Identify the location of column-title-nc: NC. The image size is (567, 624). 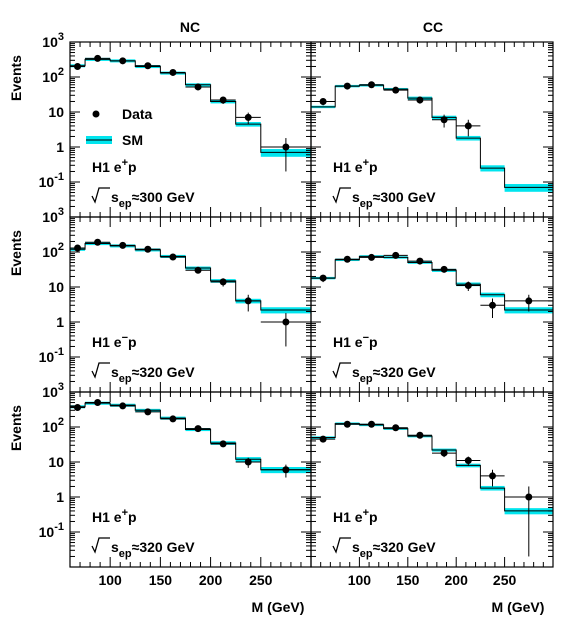
(190, 27).